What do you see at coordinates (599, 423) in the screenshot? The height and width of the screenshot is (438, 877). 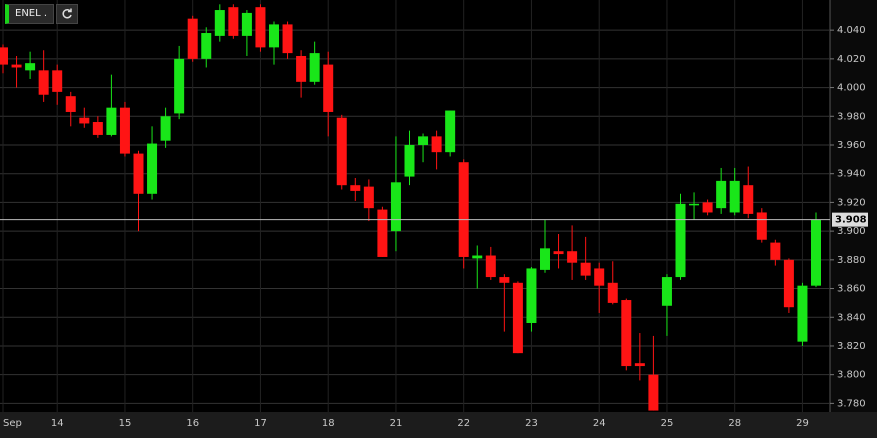 I see `x-tick-label: 24` at bounding box center [599, 423].